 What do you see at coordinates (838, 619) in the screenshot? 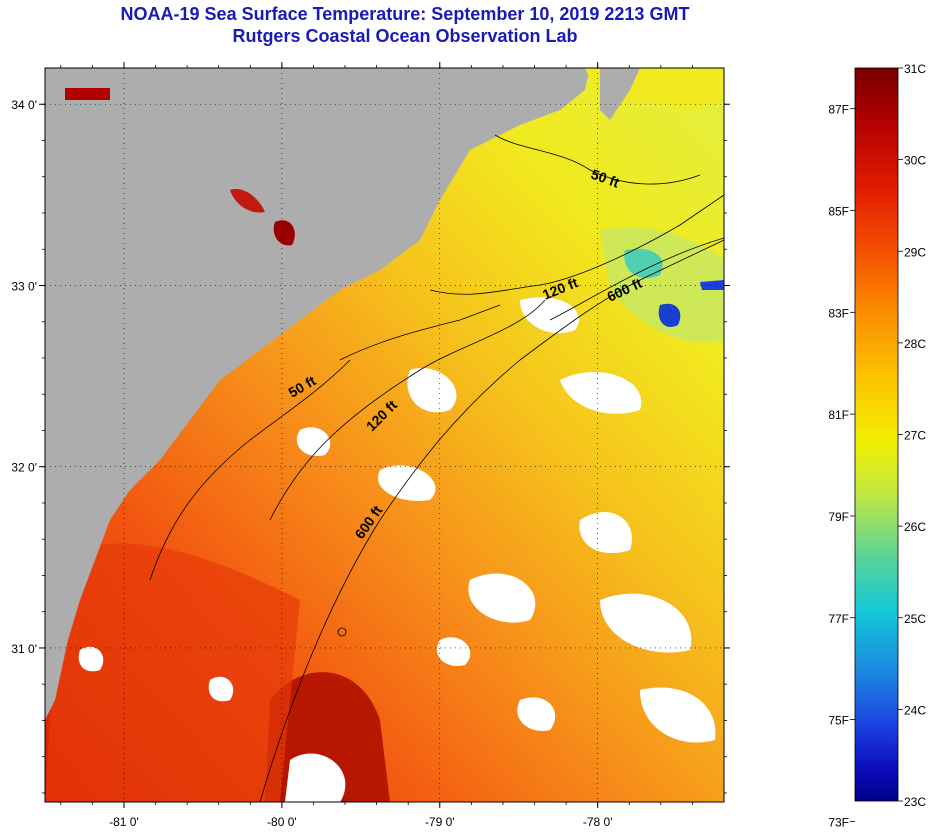
I see `fahrenheit-label: 77F` at bounding box center [838, 619].